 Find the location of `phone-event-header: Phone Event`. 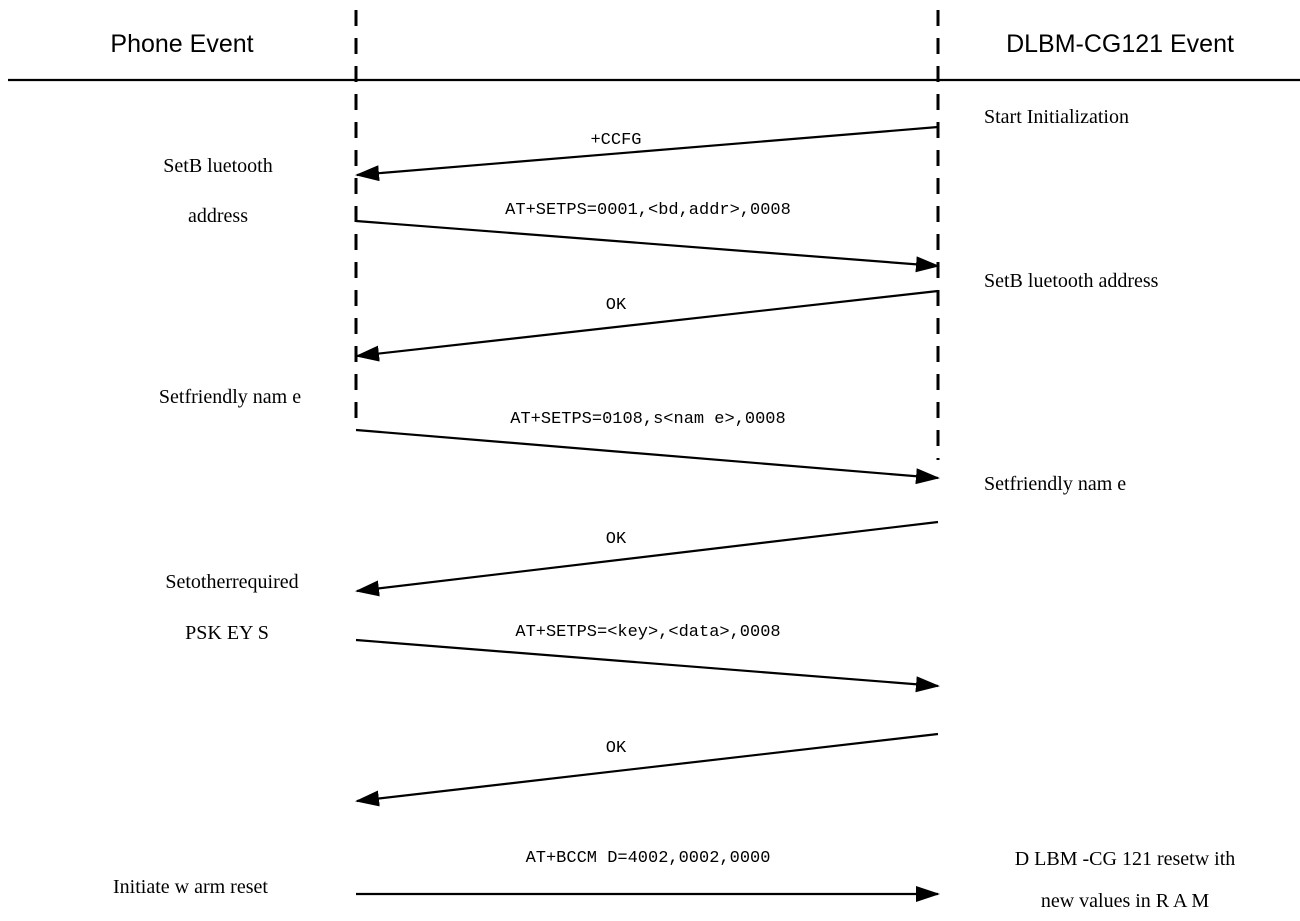

phone-event-header: Phone Event is located at coordinates (181, 44).